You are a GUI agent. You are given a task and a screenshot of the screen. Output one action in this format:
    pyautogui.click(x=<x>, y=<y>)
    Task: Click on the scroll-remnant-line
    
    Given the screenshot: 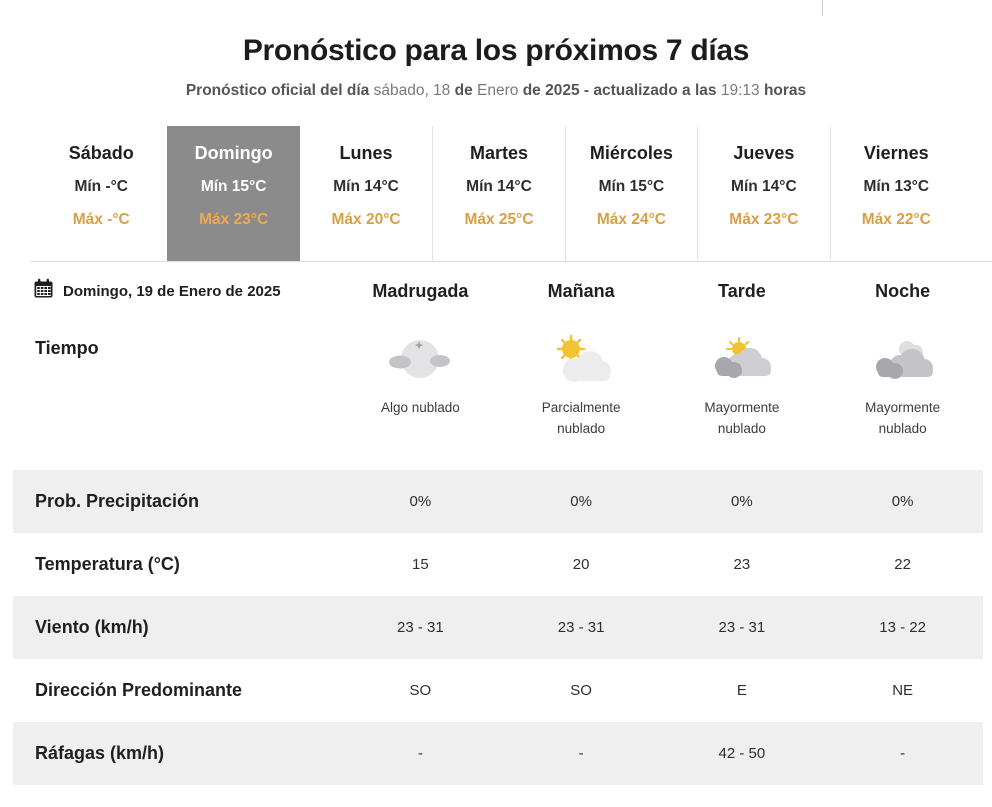 What is the action you would take?
    pyautogui.click(x=822, y=8)
    